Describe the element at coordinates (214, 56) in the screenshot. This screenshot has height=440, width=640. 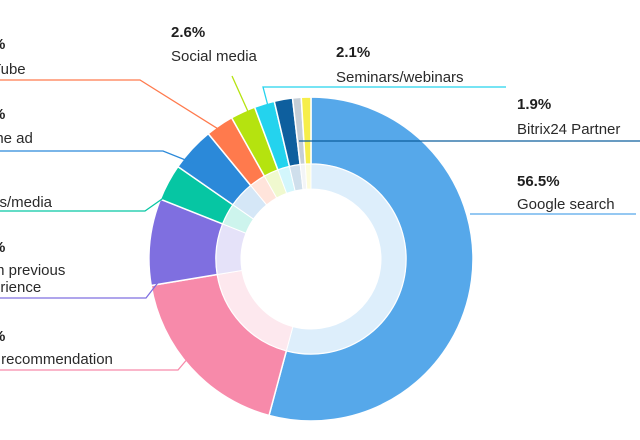
I see `category-label-social: Social media` at that location.